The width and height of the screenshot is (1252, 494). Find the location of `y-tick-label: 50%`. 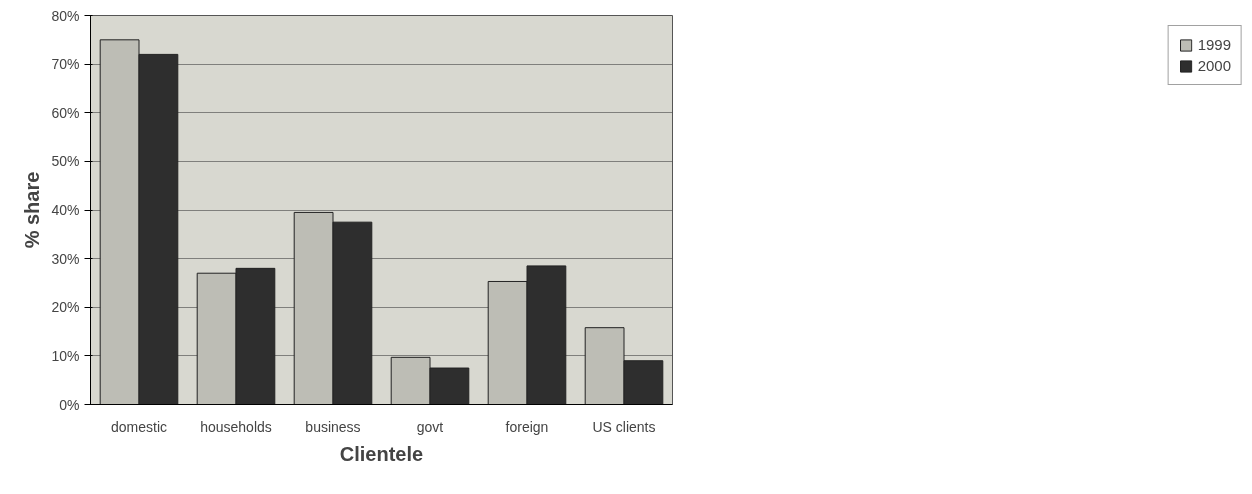

y-tick-label: 50% is located at coordinates (65, 161).